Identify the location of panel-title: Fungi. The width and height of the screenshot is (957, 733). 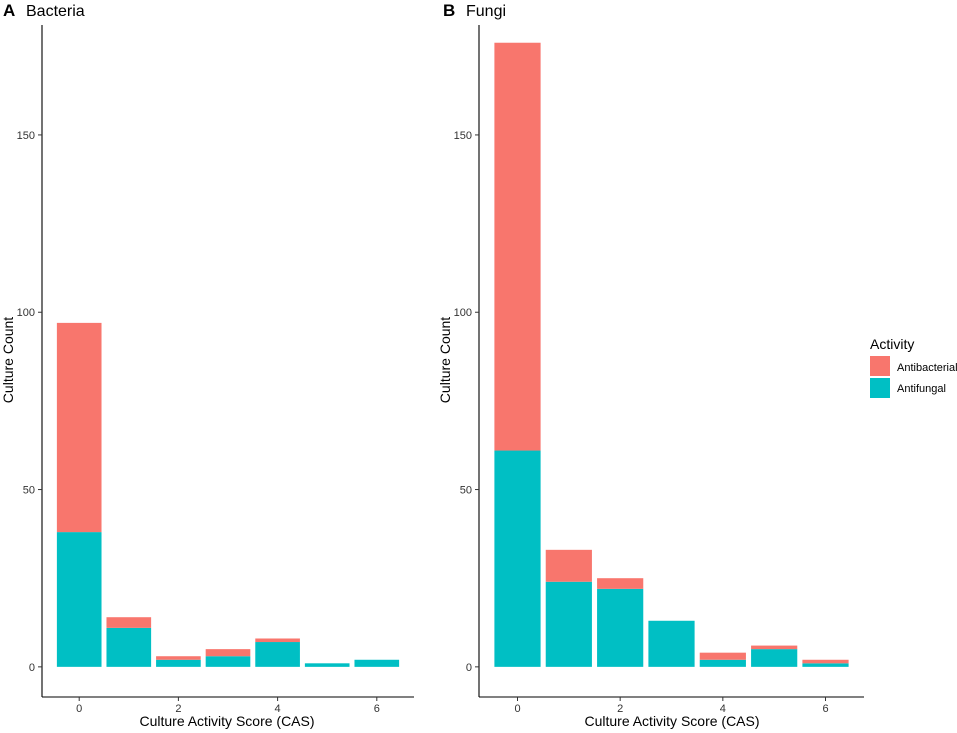
(486, 11).